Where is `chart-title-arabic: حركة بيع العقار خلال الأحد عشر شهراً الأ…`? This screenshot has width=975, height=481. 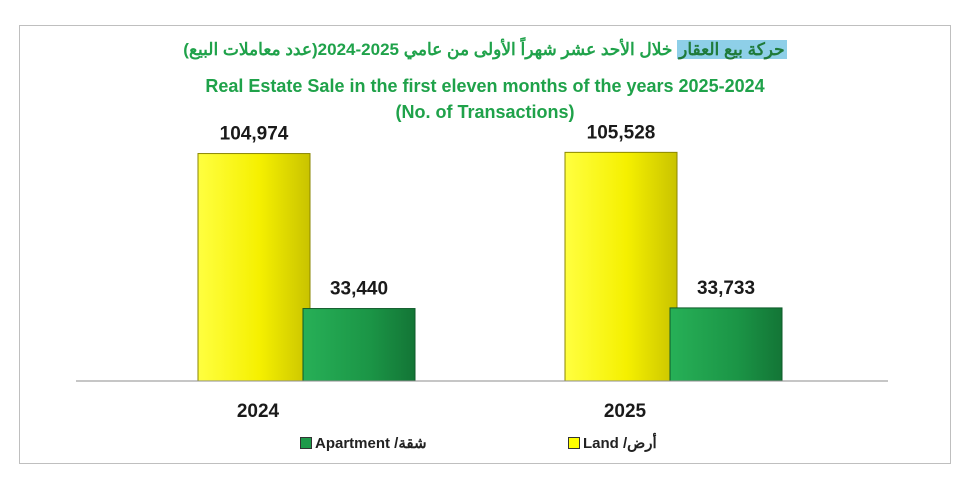 chart-title-arabic: حركة بيع العقار خلال الأحد عشر شهراً الأ… is located at coordinates (485, 50).